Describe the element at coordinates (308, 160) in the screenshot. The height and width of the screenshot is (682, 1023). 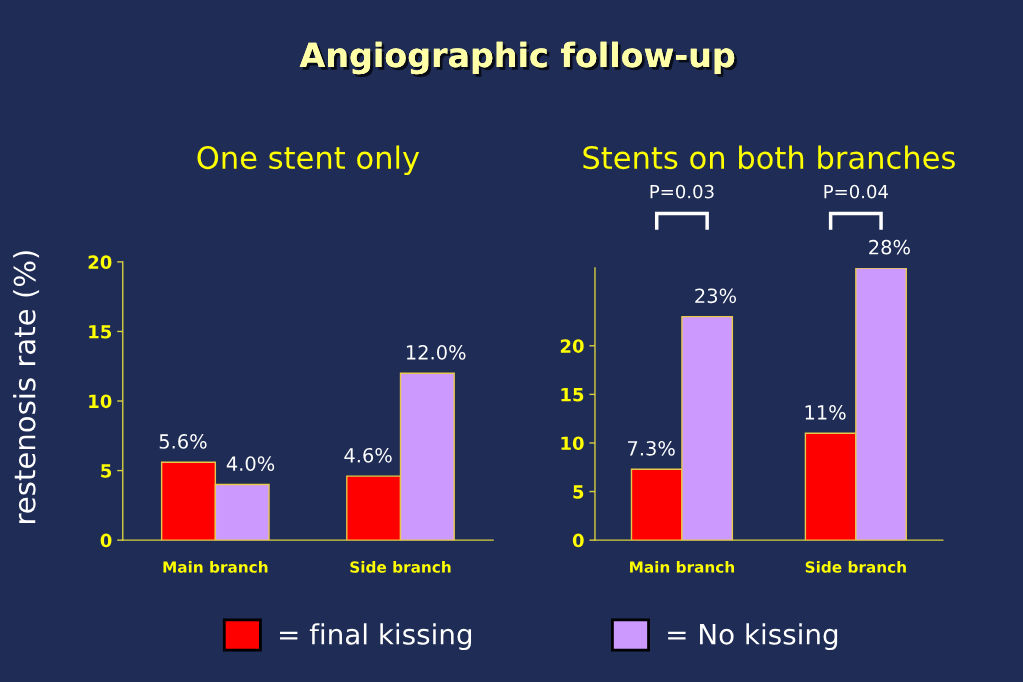
I see `chart-subtitle: One stent only` at that location.